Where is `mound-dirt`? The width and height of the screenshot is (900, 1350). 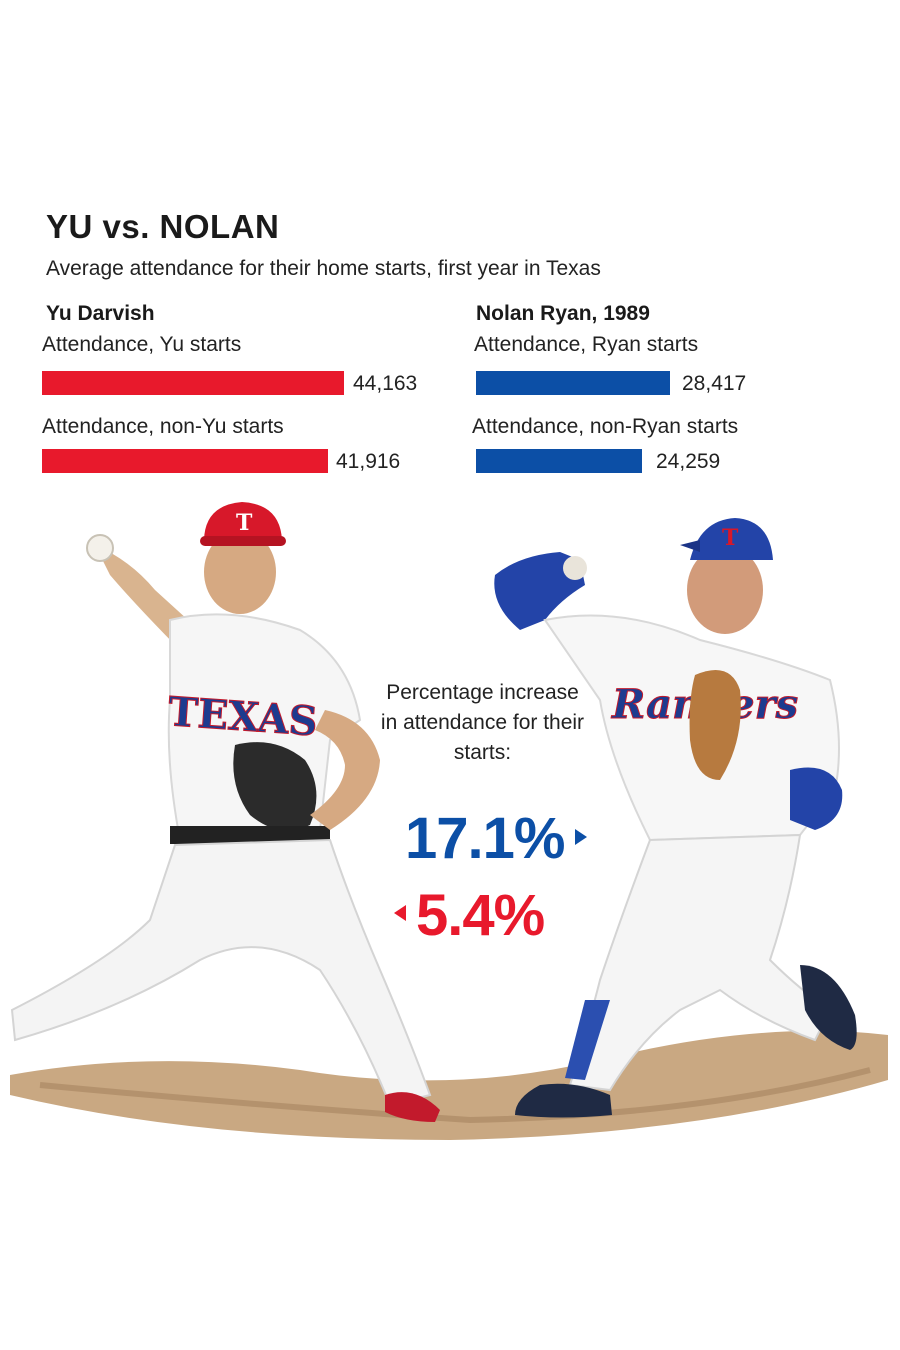
mound-dirt is located at coordinates (449, 1085).